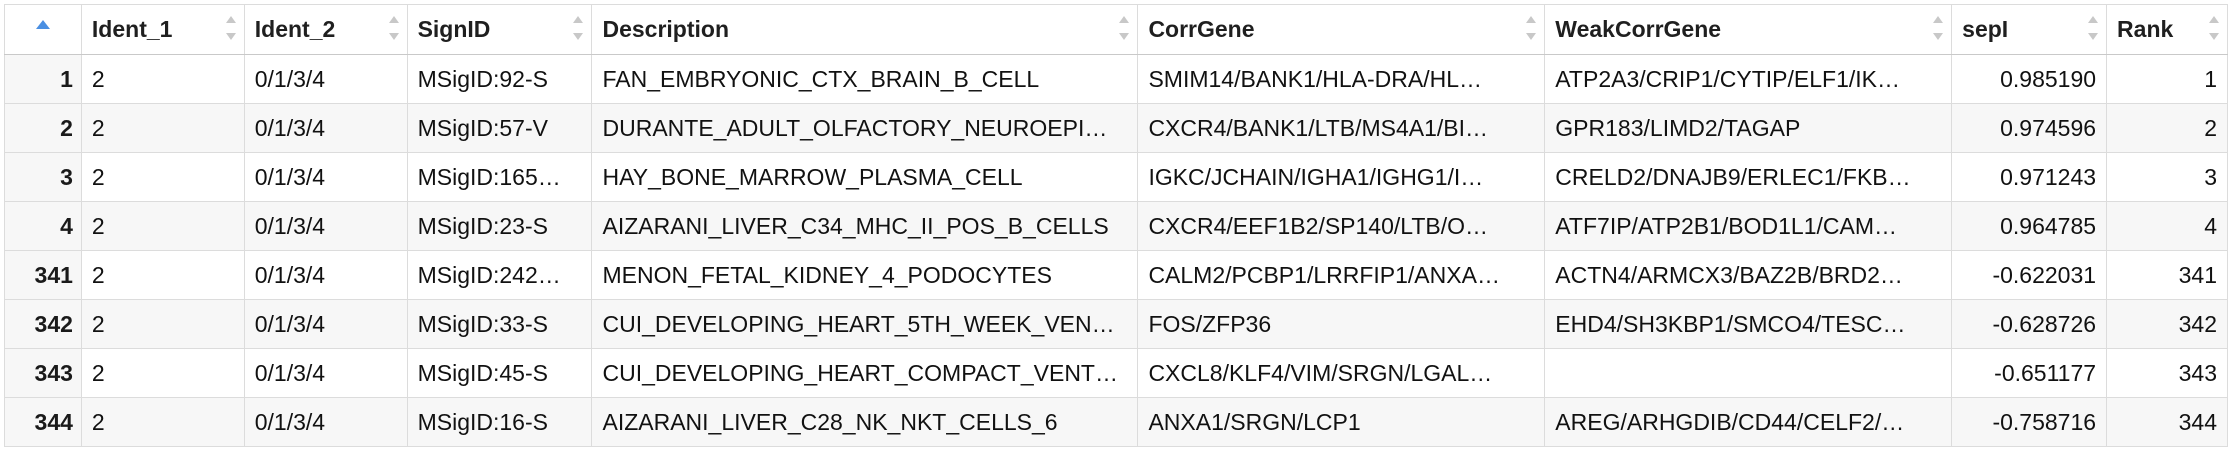 Image resolution: width=2228 pixels, height=459 pixels. Describe the element at coordinates (2167, 226) in the screenshot. I see `cell-rank: 4` at that location.